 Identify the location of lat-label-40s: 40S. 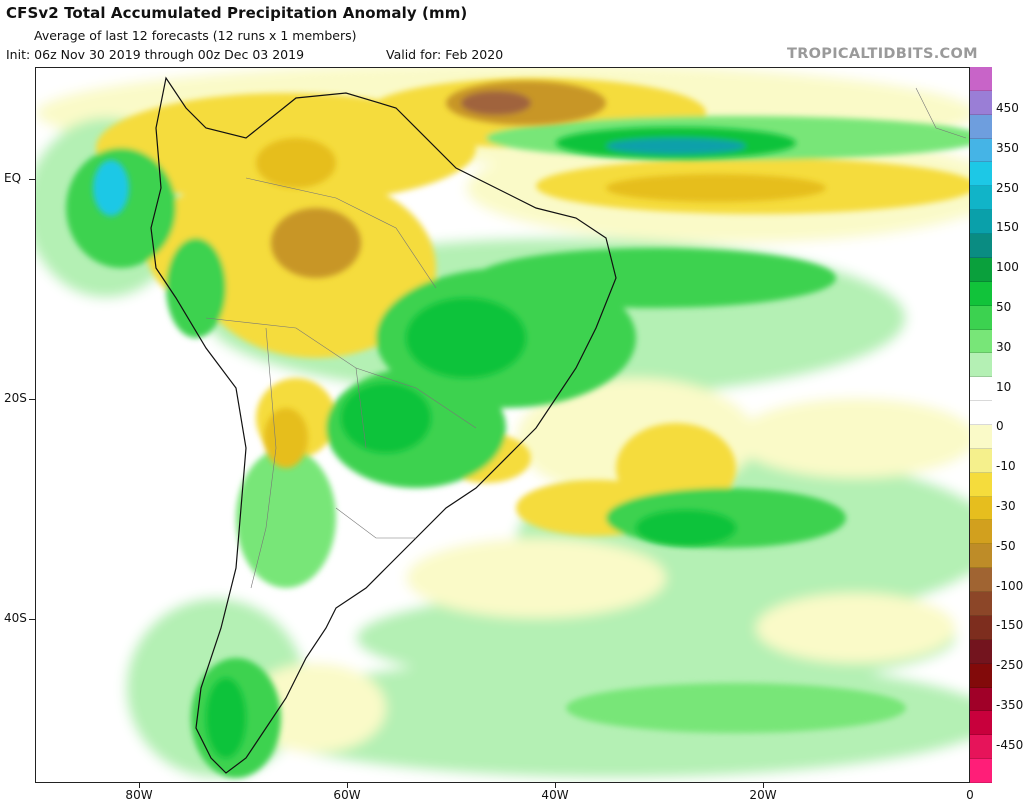
(15, 618).